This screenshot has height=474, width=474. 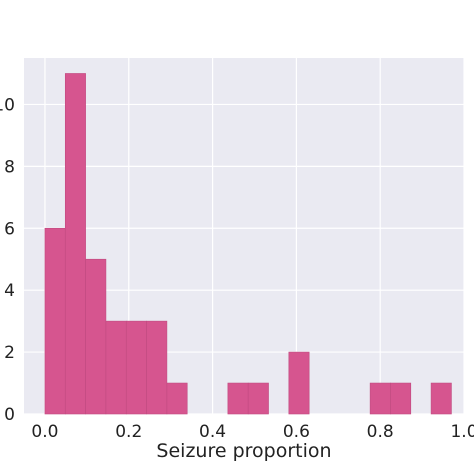 What do you see at coordinates (44, 432) in the screenshot?
I see `x-tick-label: 0.0` at bounding box center [44, 432].